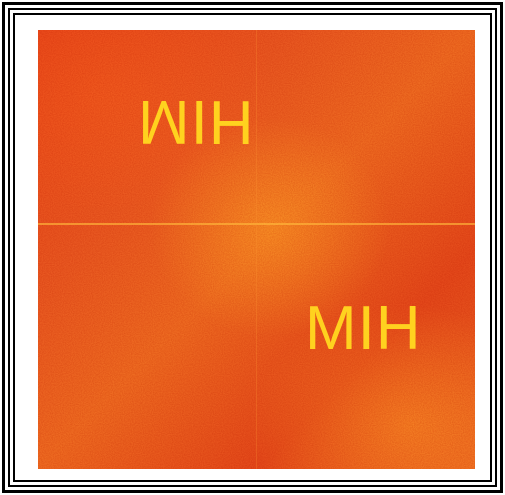 The height and width of the screenshot is (495, 505). Describe the element at coordinates (362, 328) in the screenshot. I see `mirrored-text-bottom: HIM` at that location.